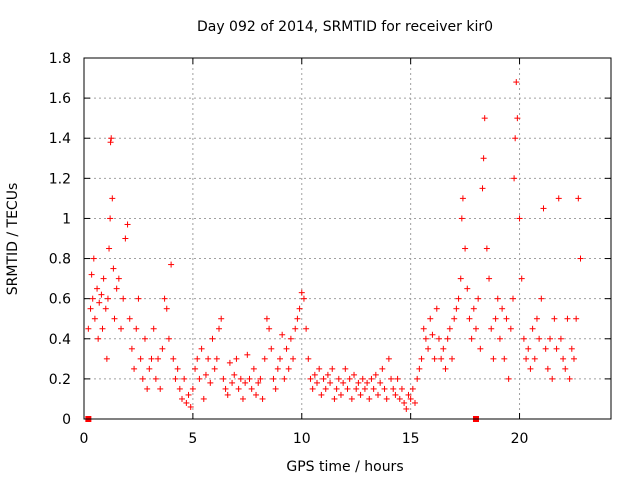  Describe the element at coordinates (60, 340) in the screenshot. I see `y-tick-label: 0.4` at that location.